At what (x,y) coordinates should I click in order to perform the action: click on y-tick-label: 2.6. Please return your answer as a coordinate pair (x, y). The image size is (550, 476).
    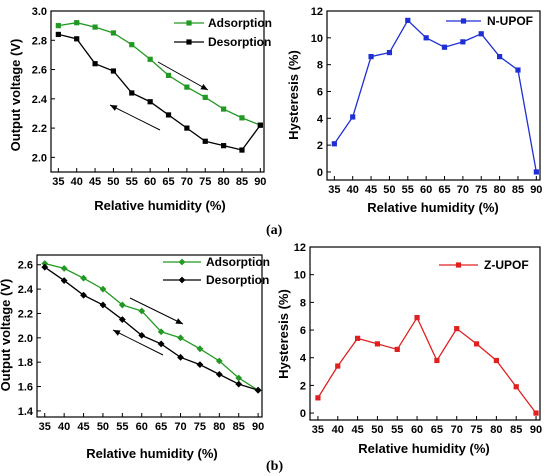
    Looking at the image, I should click on (39, 71).